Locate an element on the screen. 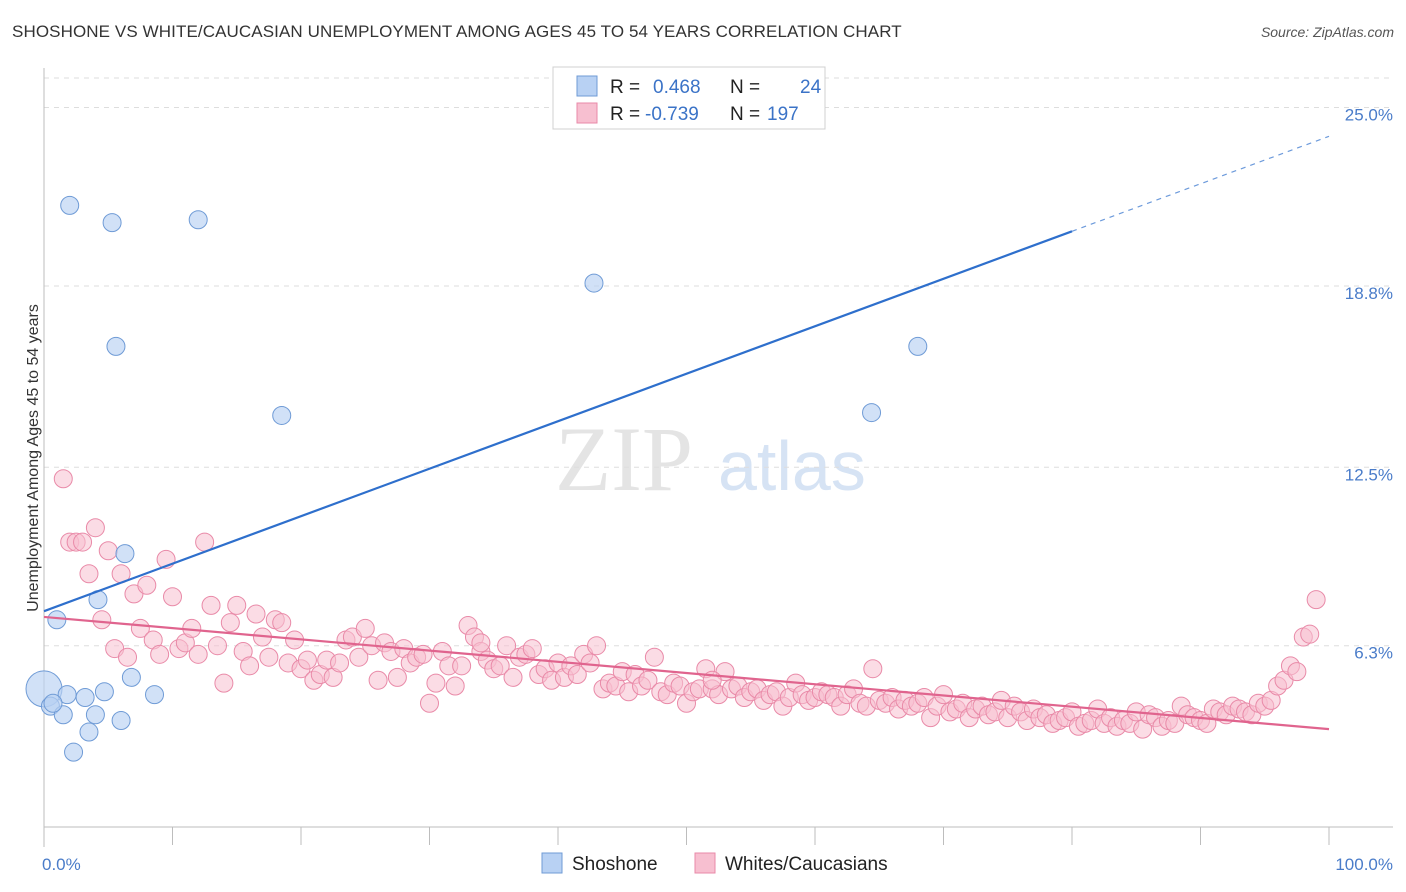 The height and width of the screenshot is (892, 1406). correlation-legend: R = 0.468 N = 24 R = -0.739 N = 197 is located at coordinates (689, 98).